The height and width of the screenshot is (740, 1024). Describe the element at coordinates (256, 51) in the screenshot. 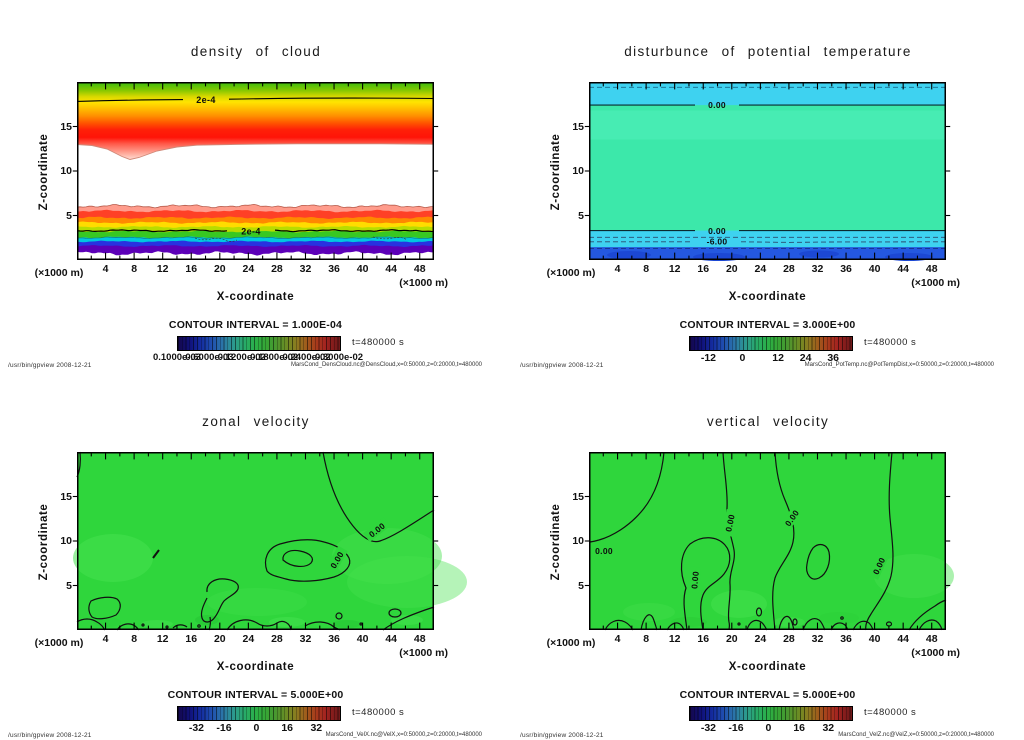

I see `panel-title: density of cloud` at that location.